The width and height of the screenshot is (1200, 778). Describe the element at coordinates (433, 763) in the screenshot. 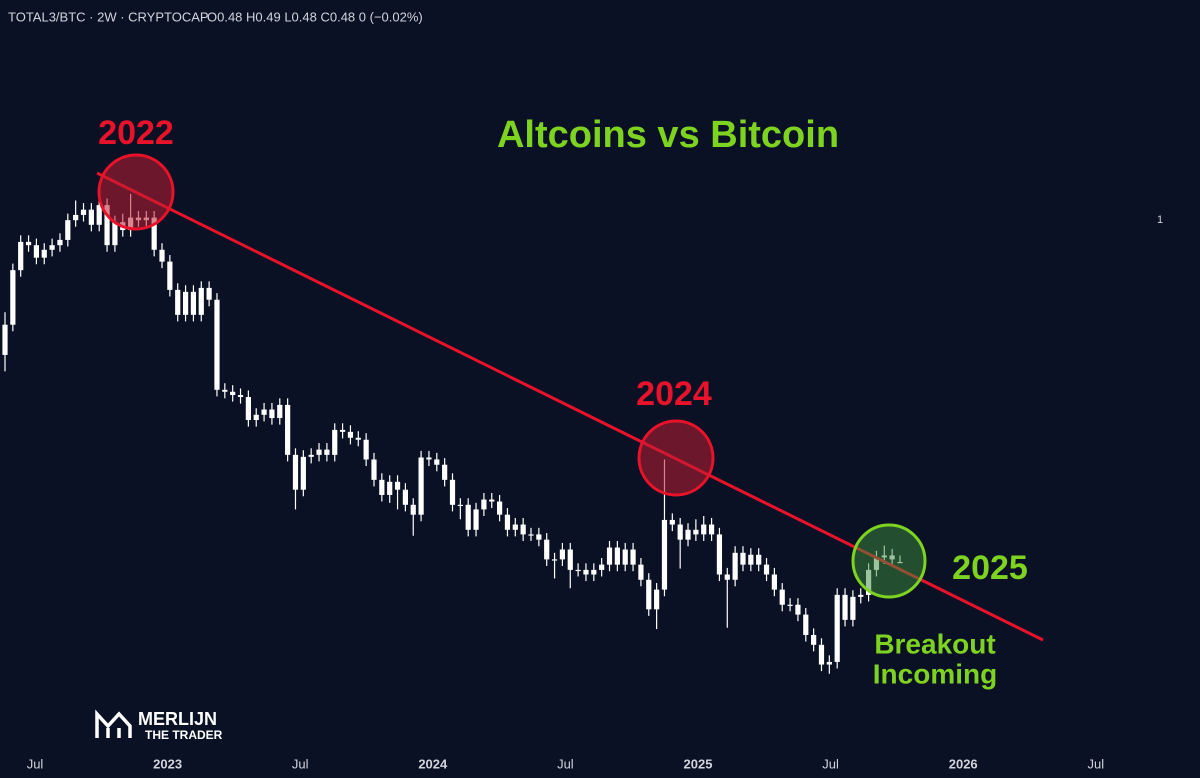

I see `x-tick-label: 2024` at that location.